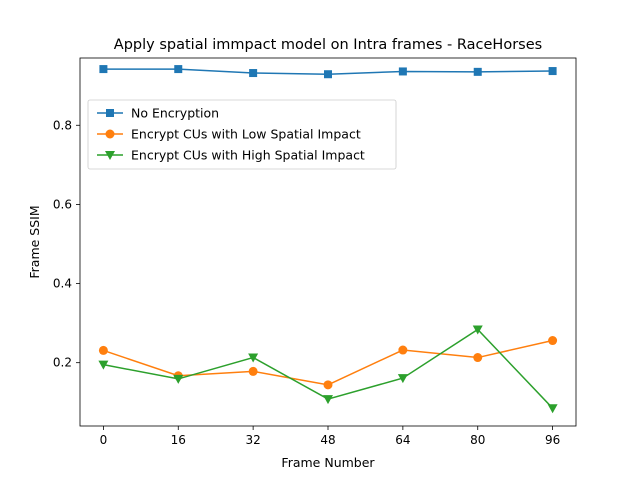 Image resolution: width=640 pixels, height=484 pixels. I want to click on x-tick-label: 48, so click(327, 440).